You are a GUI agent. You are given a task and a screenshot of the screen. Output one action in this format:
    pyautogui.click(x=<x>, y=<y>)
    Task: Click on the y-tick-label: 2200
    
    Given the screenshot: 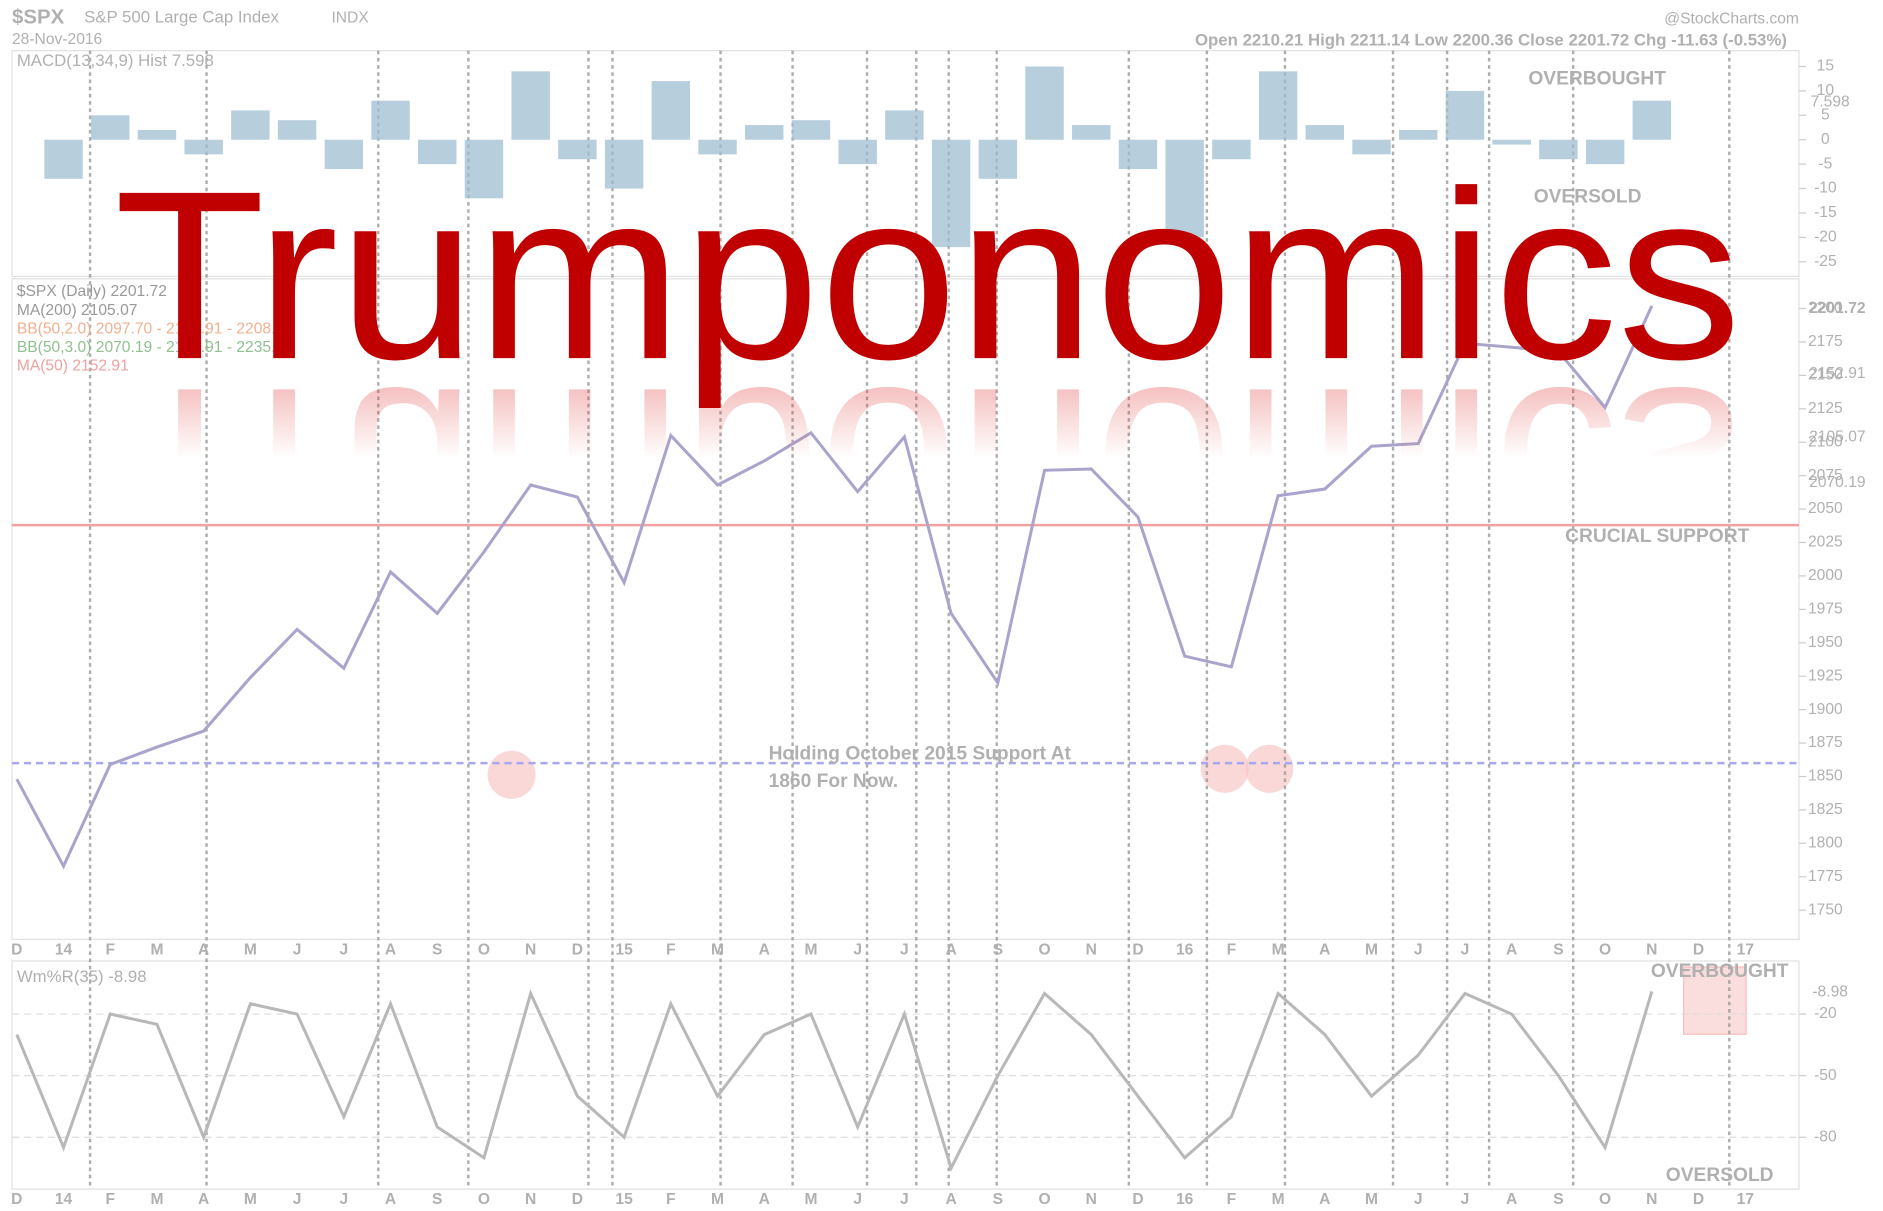 What is the action you would take?
    pyautogui.click(x=1825, y=308)
    